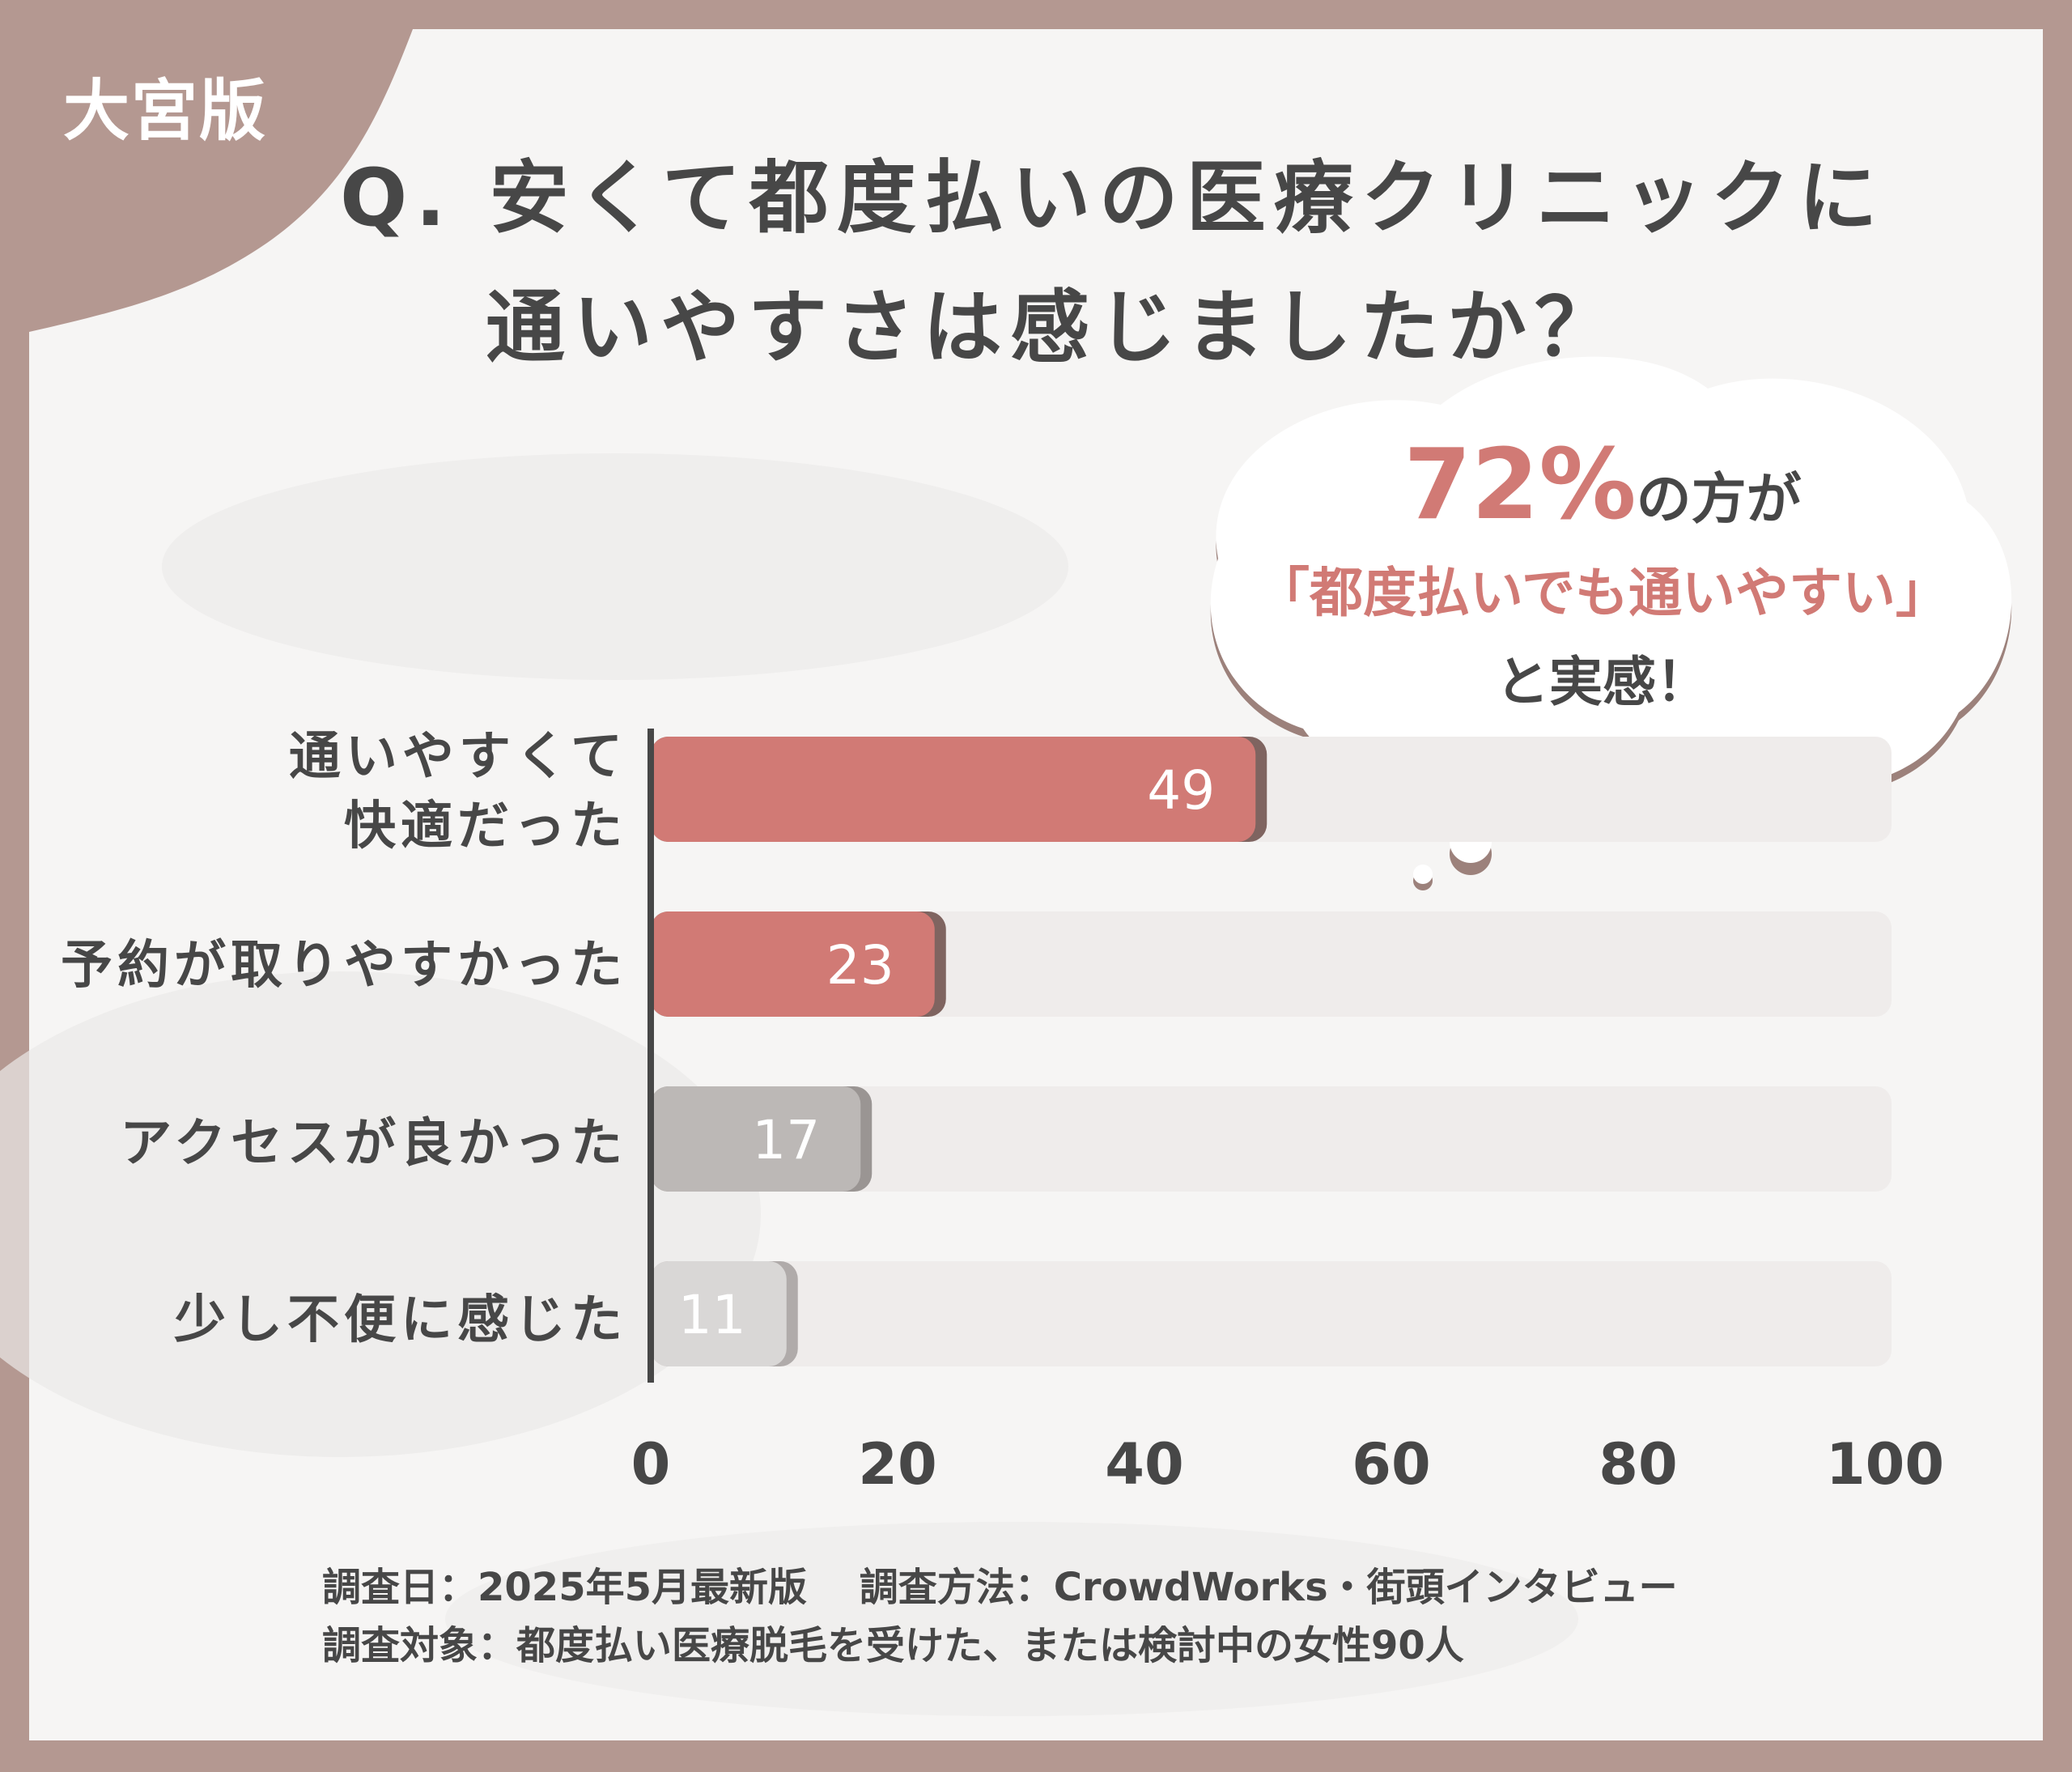  Describe the element at coordinates (319, 792) in the screenshot. I see `category-label: 通いやすくて 快適だった` at that location.